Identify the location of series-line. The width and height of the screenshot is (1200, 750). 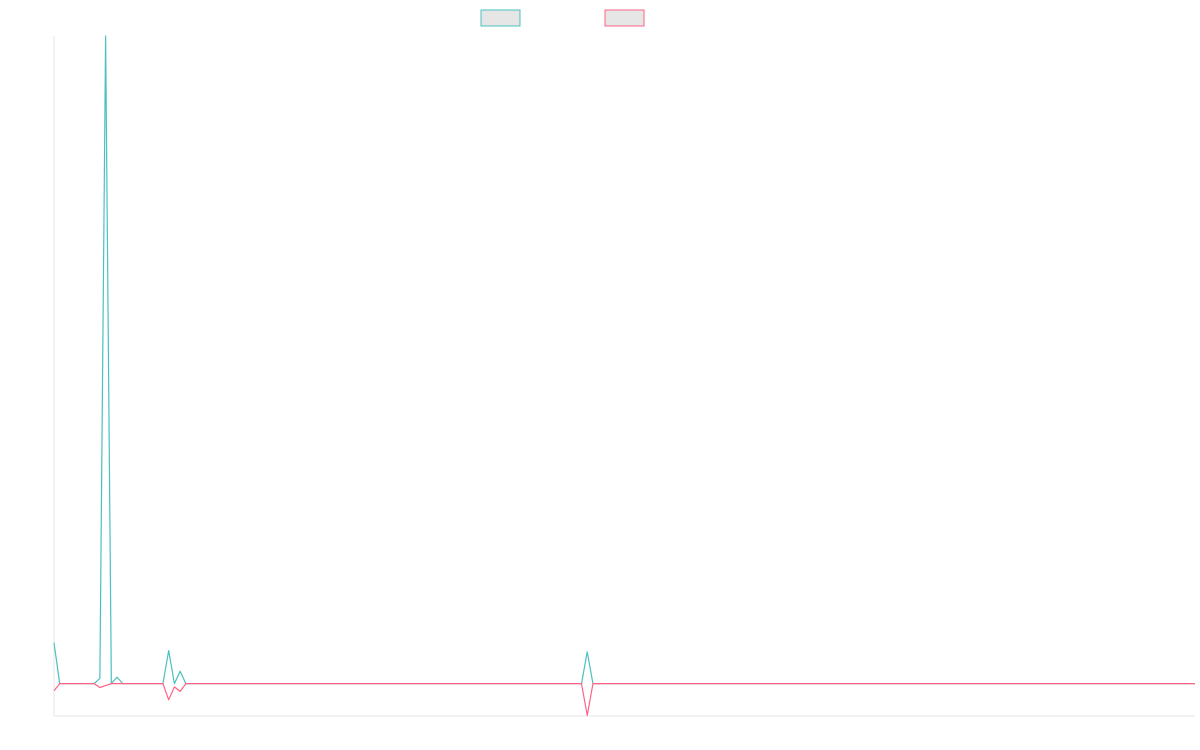
(624, 699).